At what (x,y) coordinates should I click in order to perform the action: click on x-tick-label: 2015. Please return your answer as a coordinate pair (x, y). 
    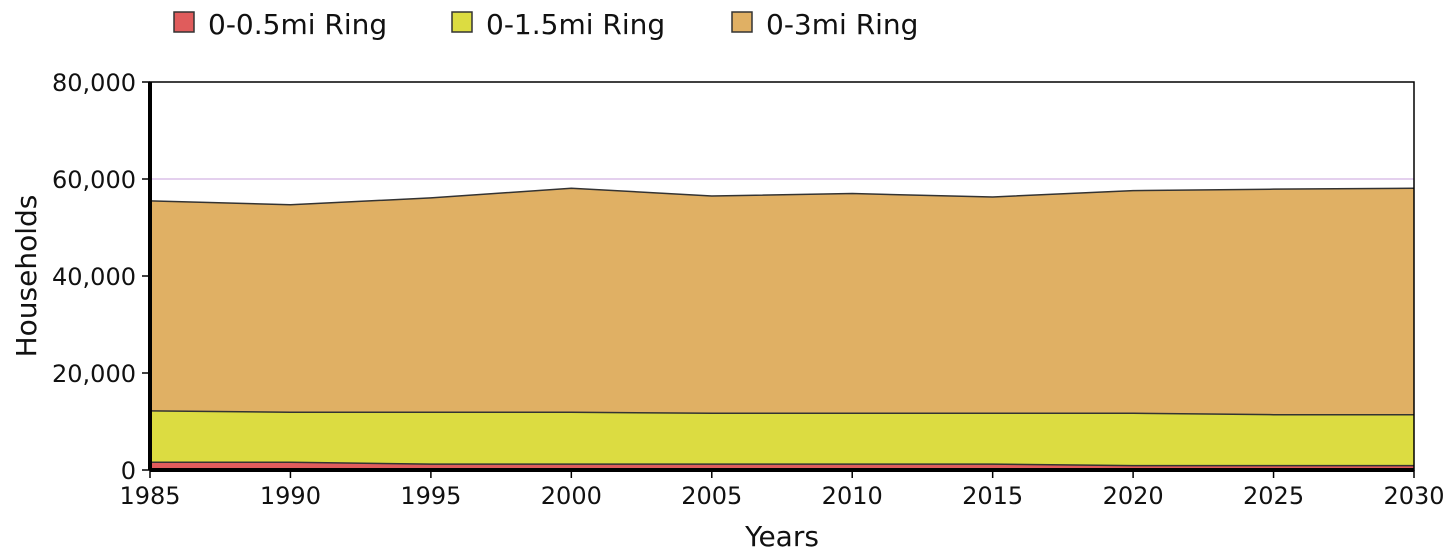
    Looking at the image, I should click on (992, 496).